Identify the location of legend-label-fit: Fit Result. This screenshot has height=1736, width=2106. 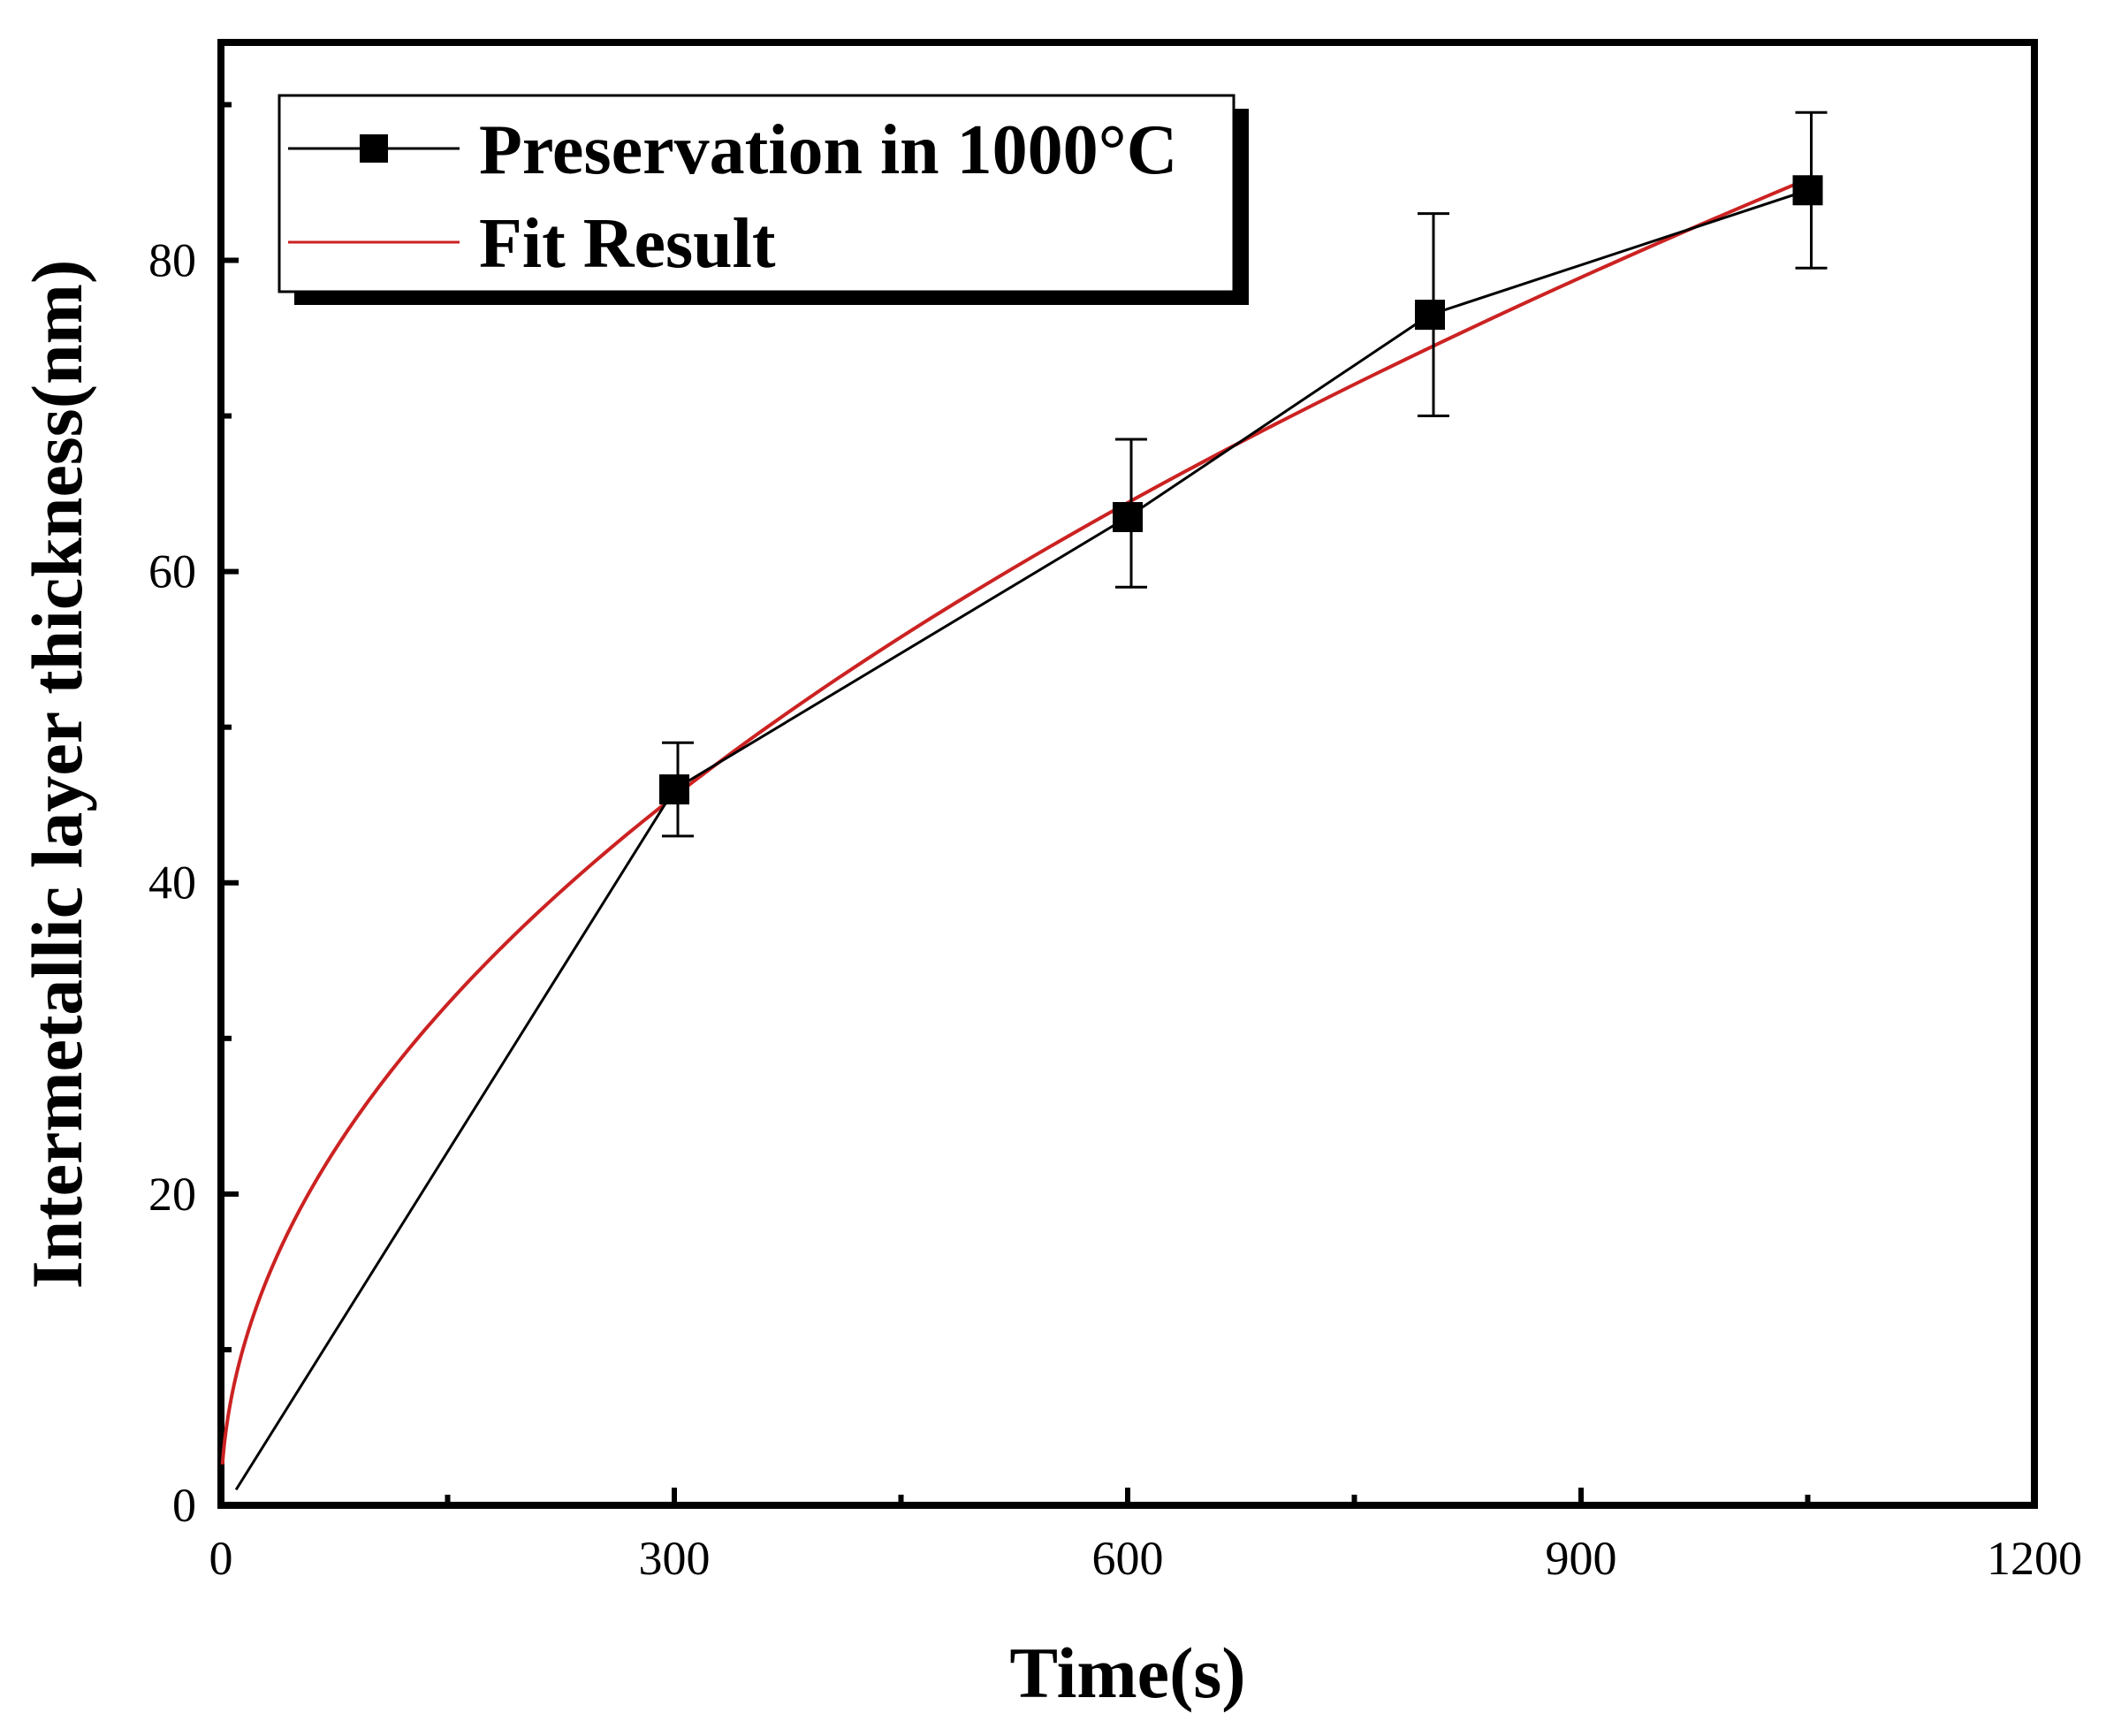
(627, 244).